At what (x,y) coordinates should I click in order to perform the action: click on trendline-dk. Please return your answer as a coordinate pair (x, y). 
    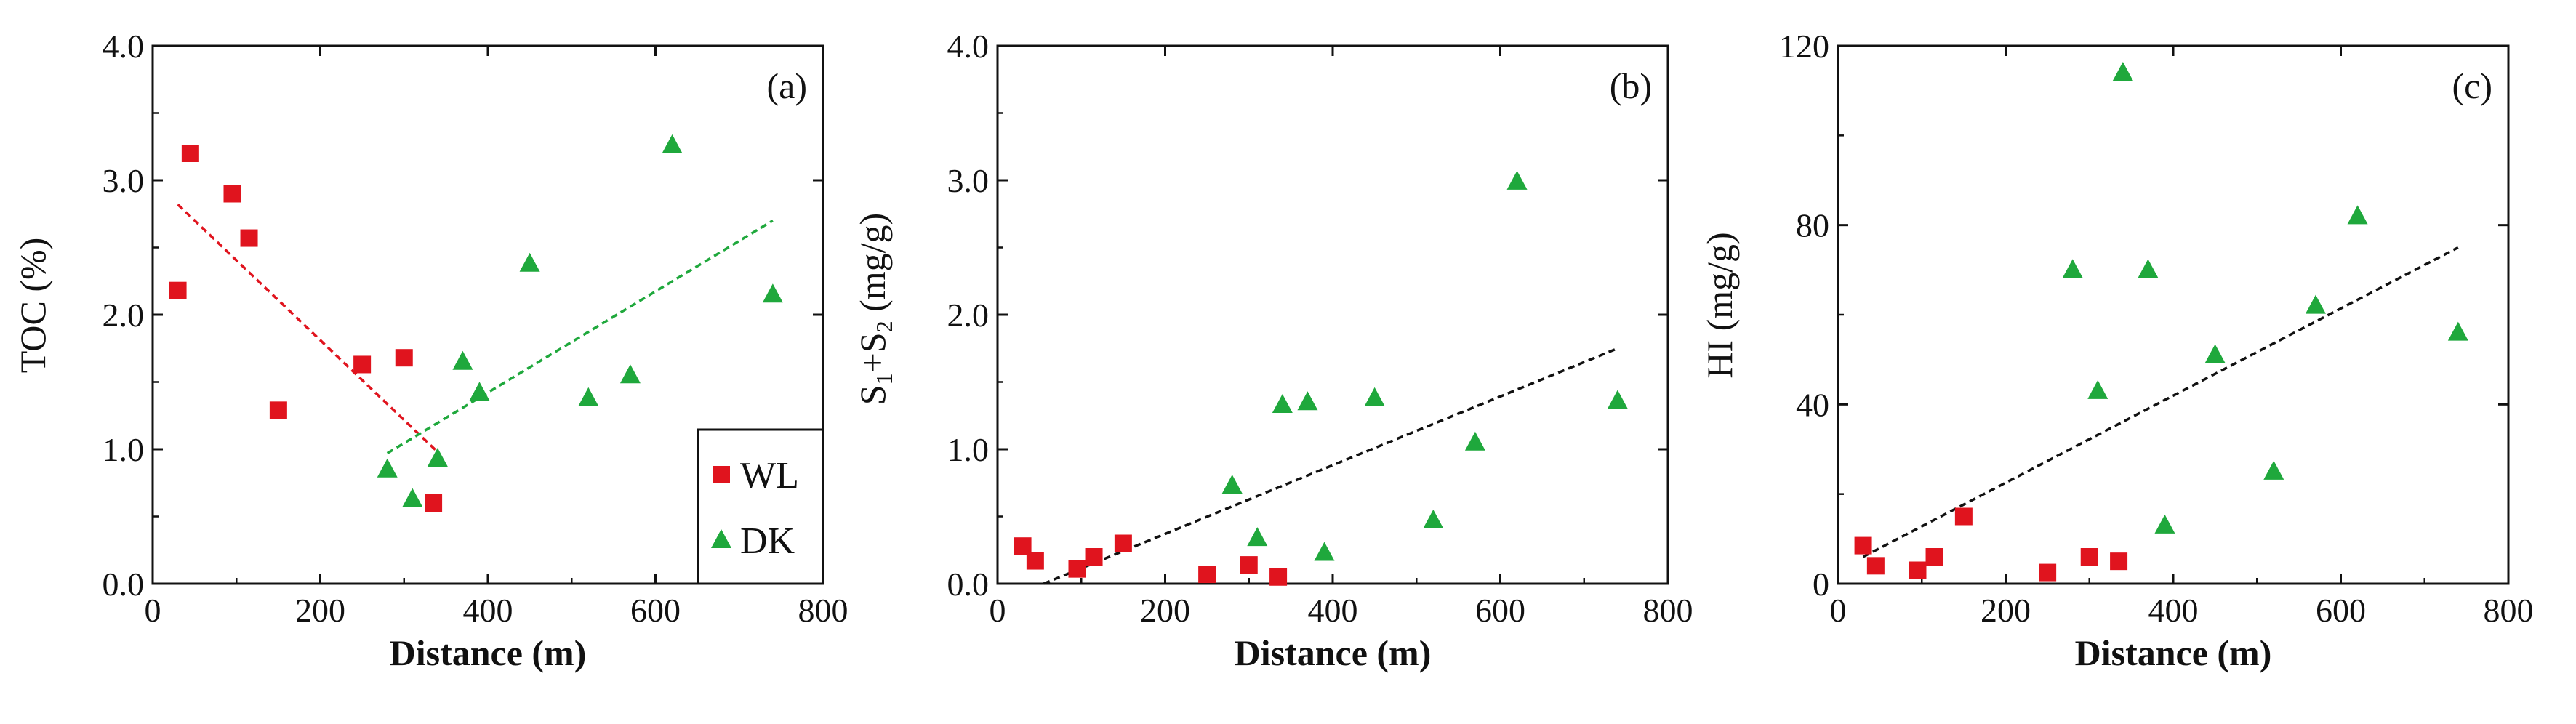
    Looking at the image, I should click on (580, 337).